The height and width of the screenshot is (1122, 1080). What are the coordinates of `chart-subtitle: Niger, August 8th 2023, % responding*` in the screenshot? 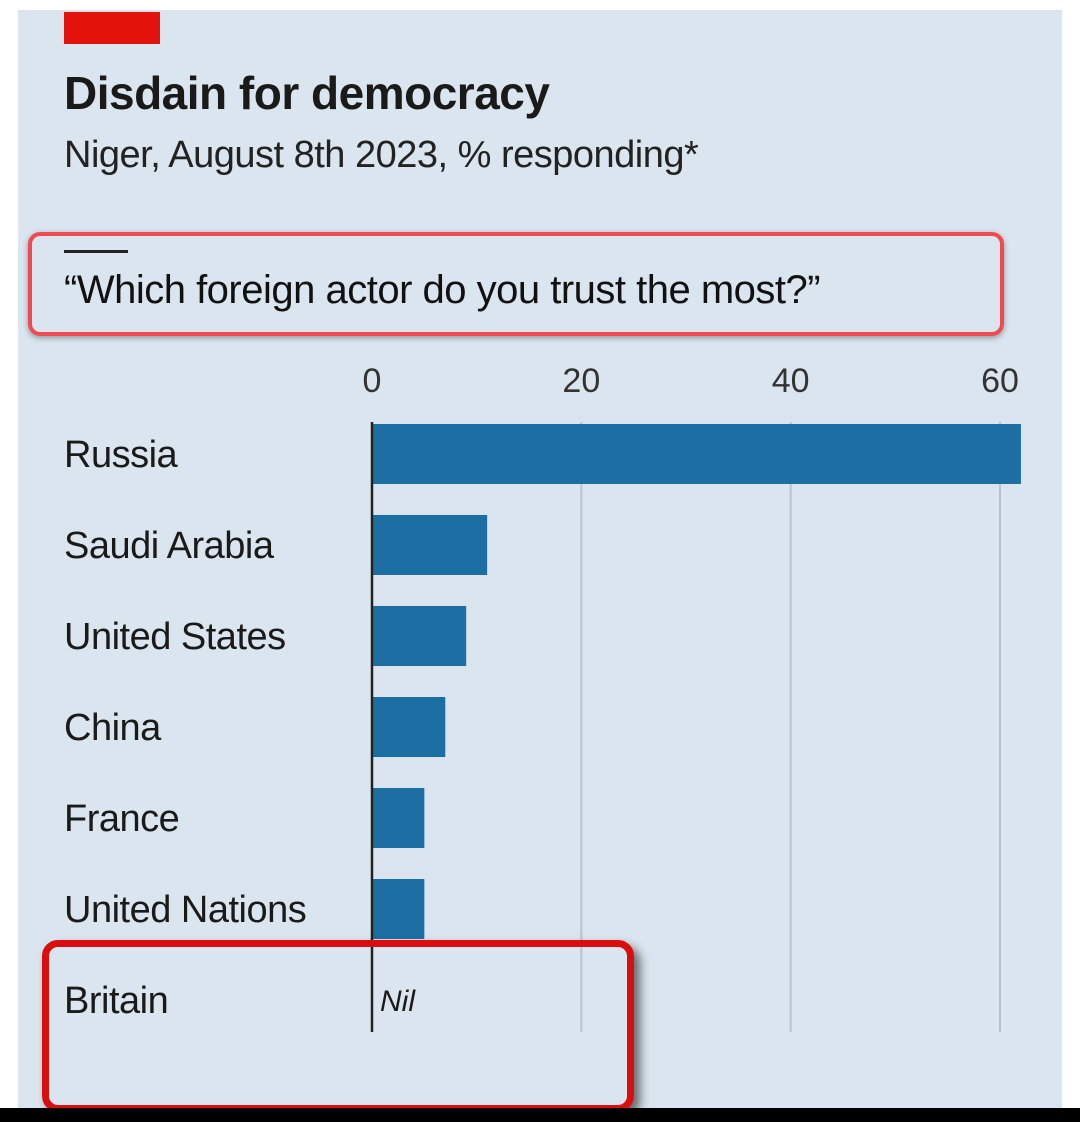 It's located at (381, 155).